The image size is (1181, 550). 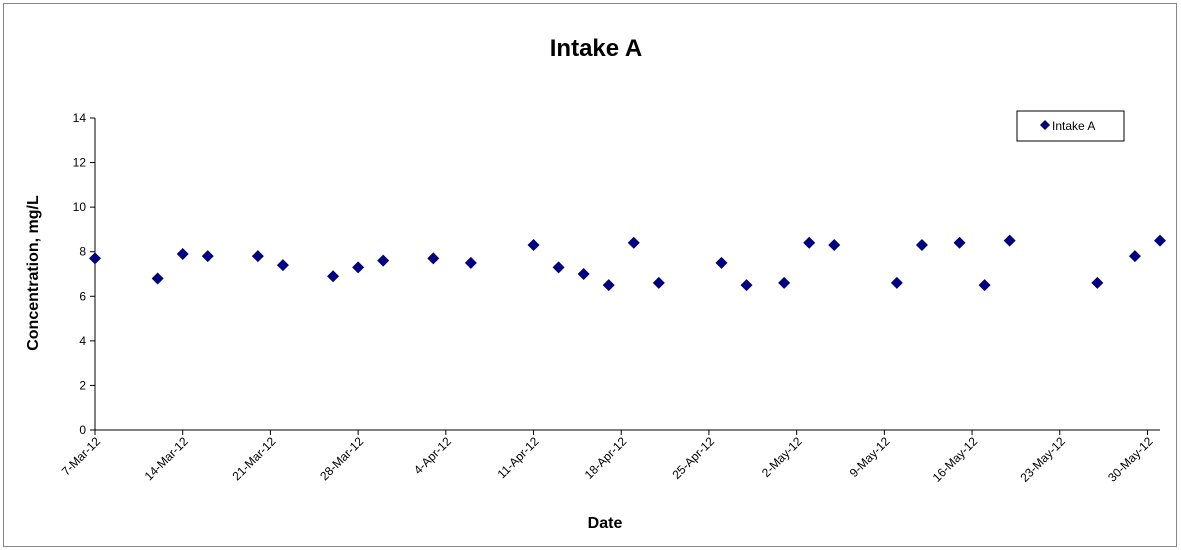 What do you see at coordinates (33, 273) in the screenshot?
I see `y-axis-title: Concentration, mg/L` at bounding box center [33, 273].